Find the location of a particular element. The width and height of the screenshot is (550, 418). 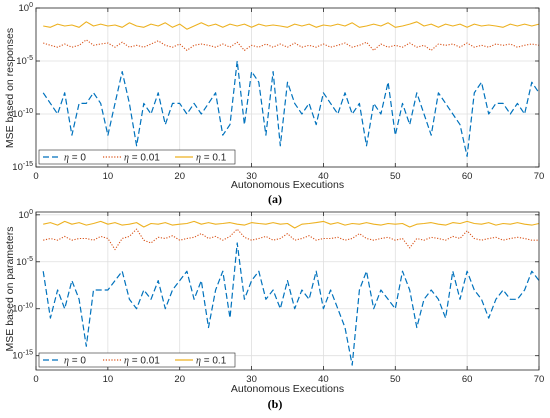

series-line-eta001 is located at coordinates (291, 239).